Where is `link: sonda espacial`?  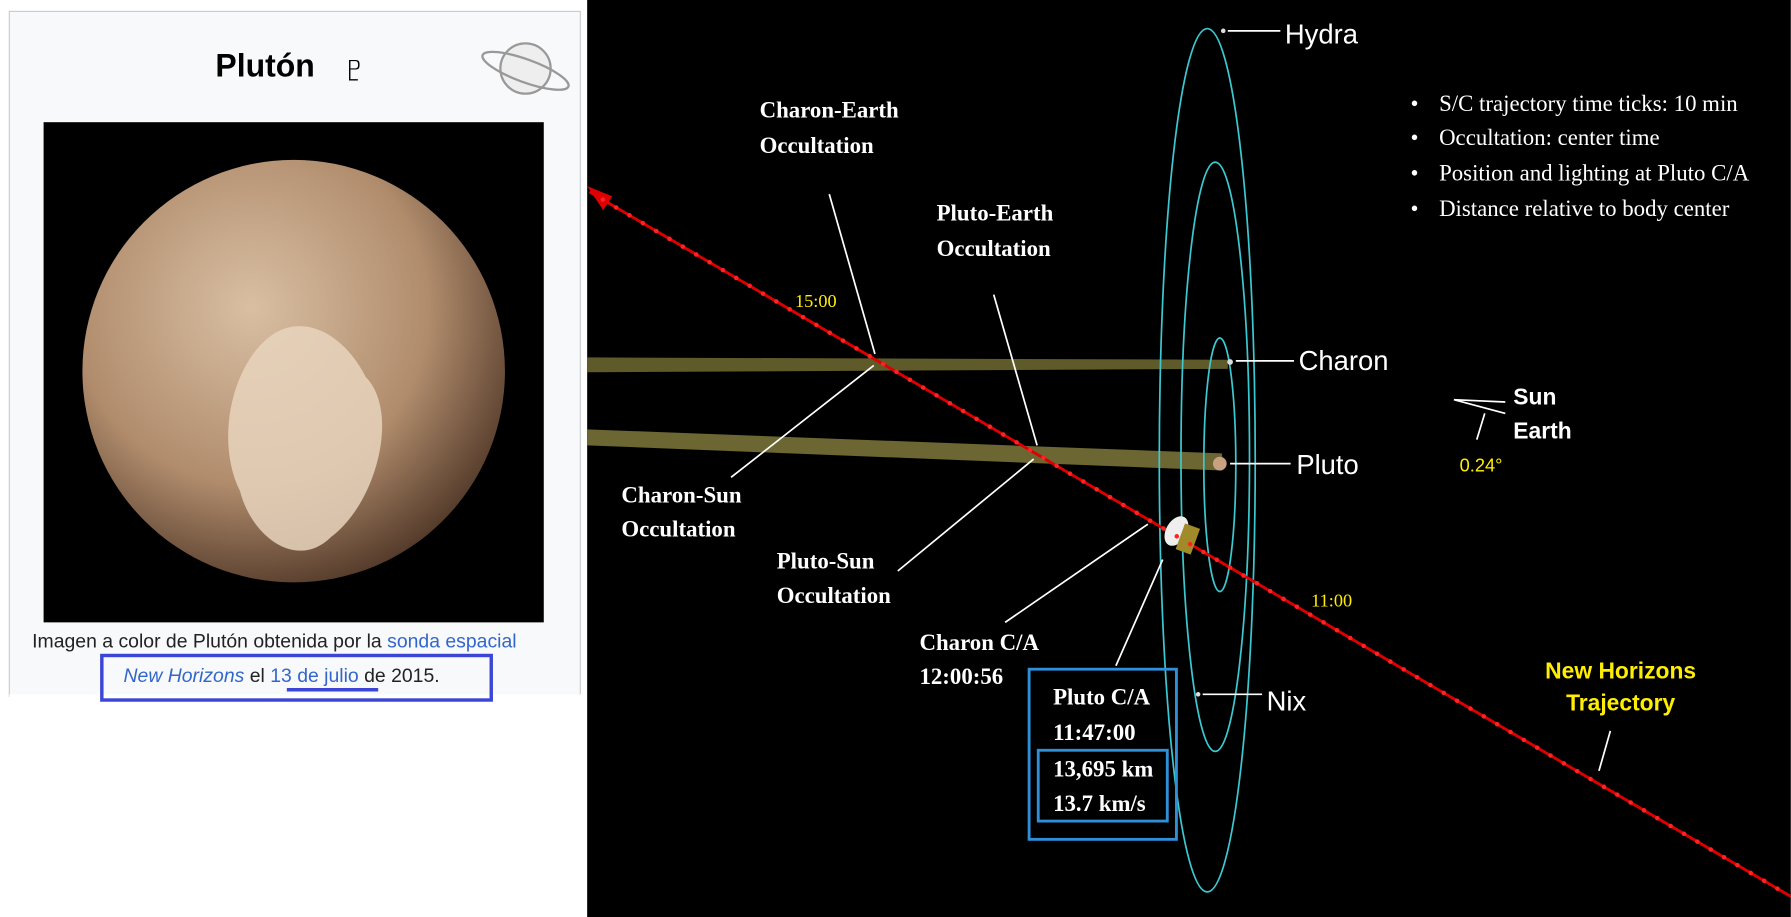 link: sonda espacial is located at coordinates (451, 641).